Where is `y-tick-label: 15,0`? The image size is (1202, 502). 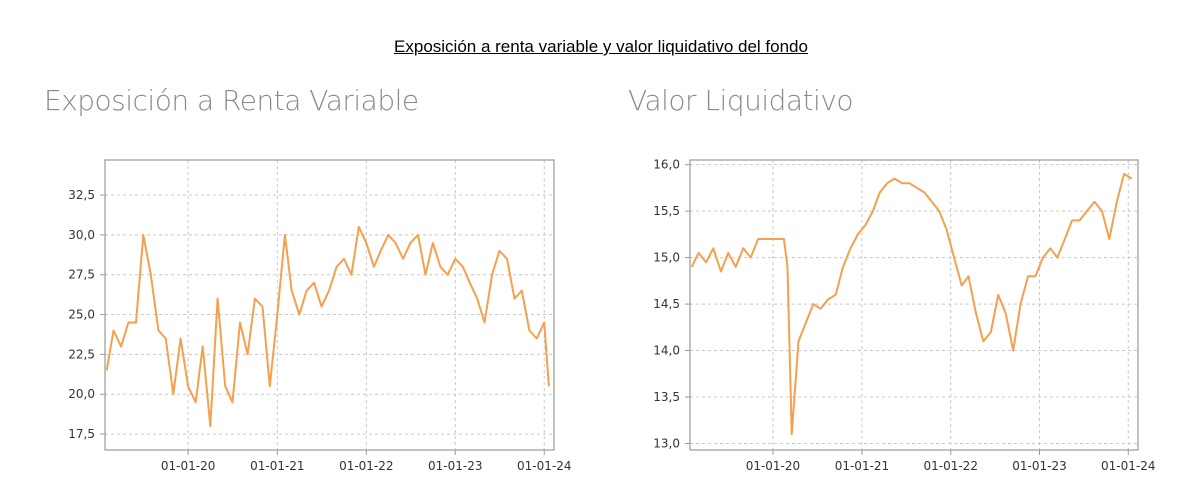 y-tick-label: 15,0 is located at coordinates (666, 258).